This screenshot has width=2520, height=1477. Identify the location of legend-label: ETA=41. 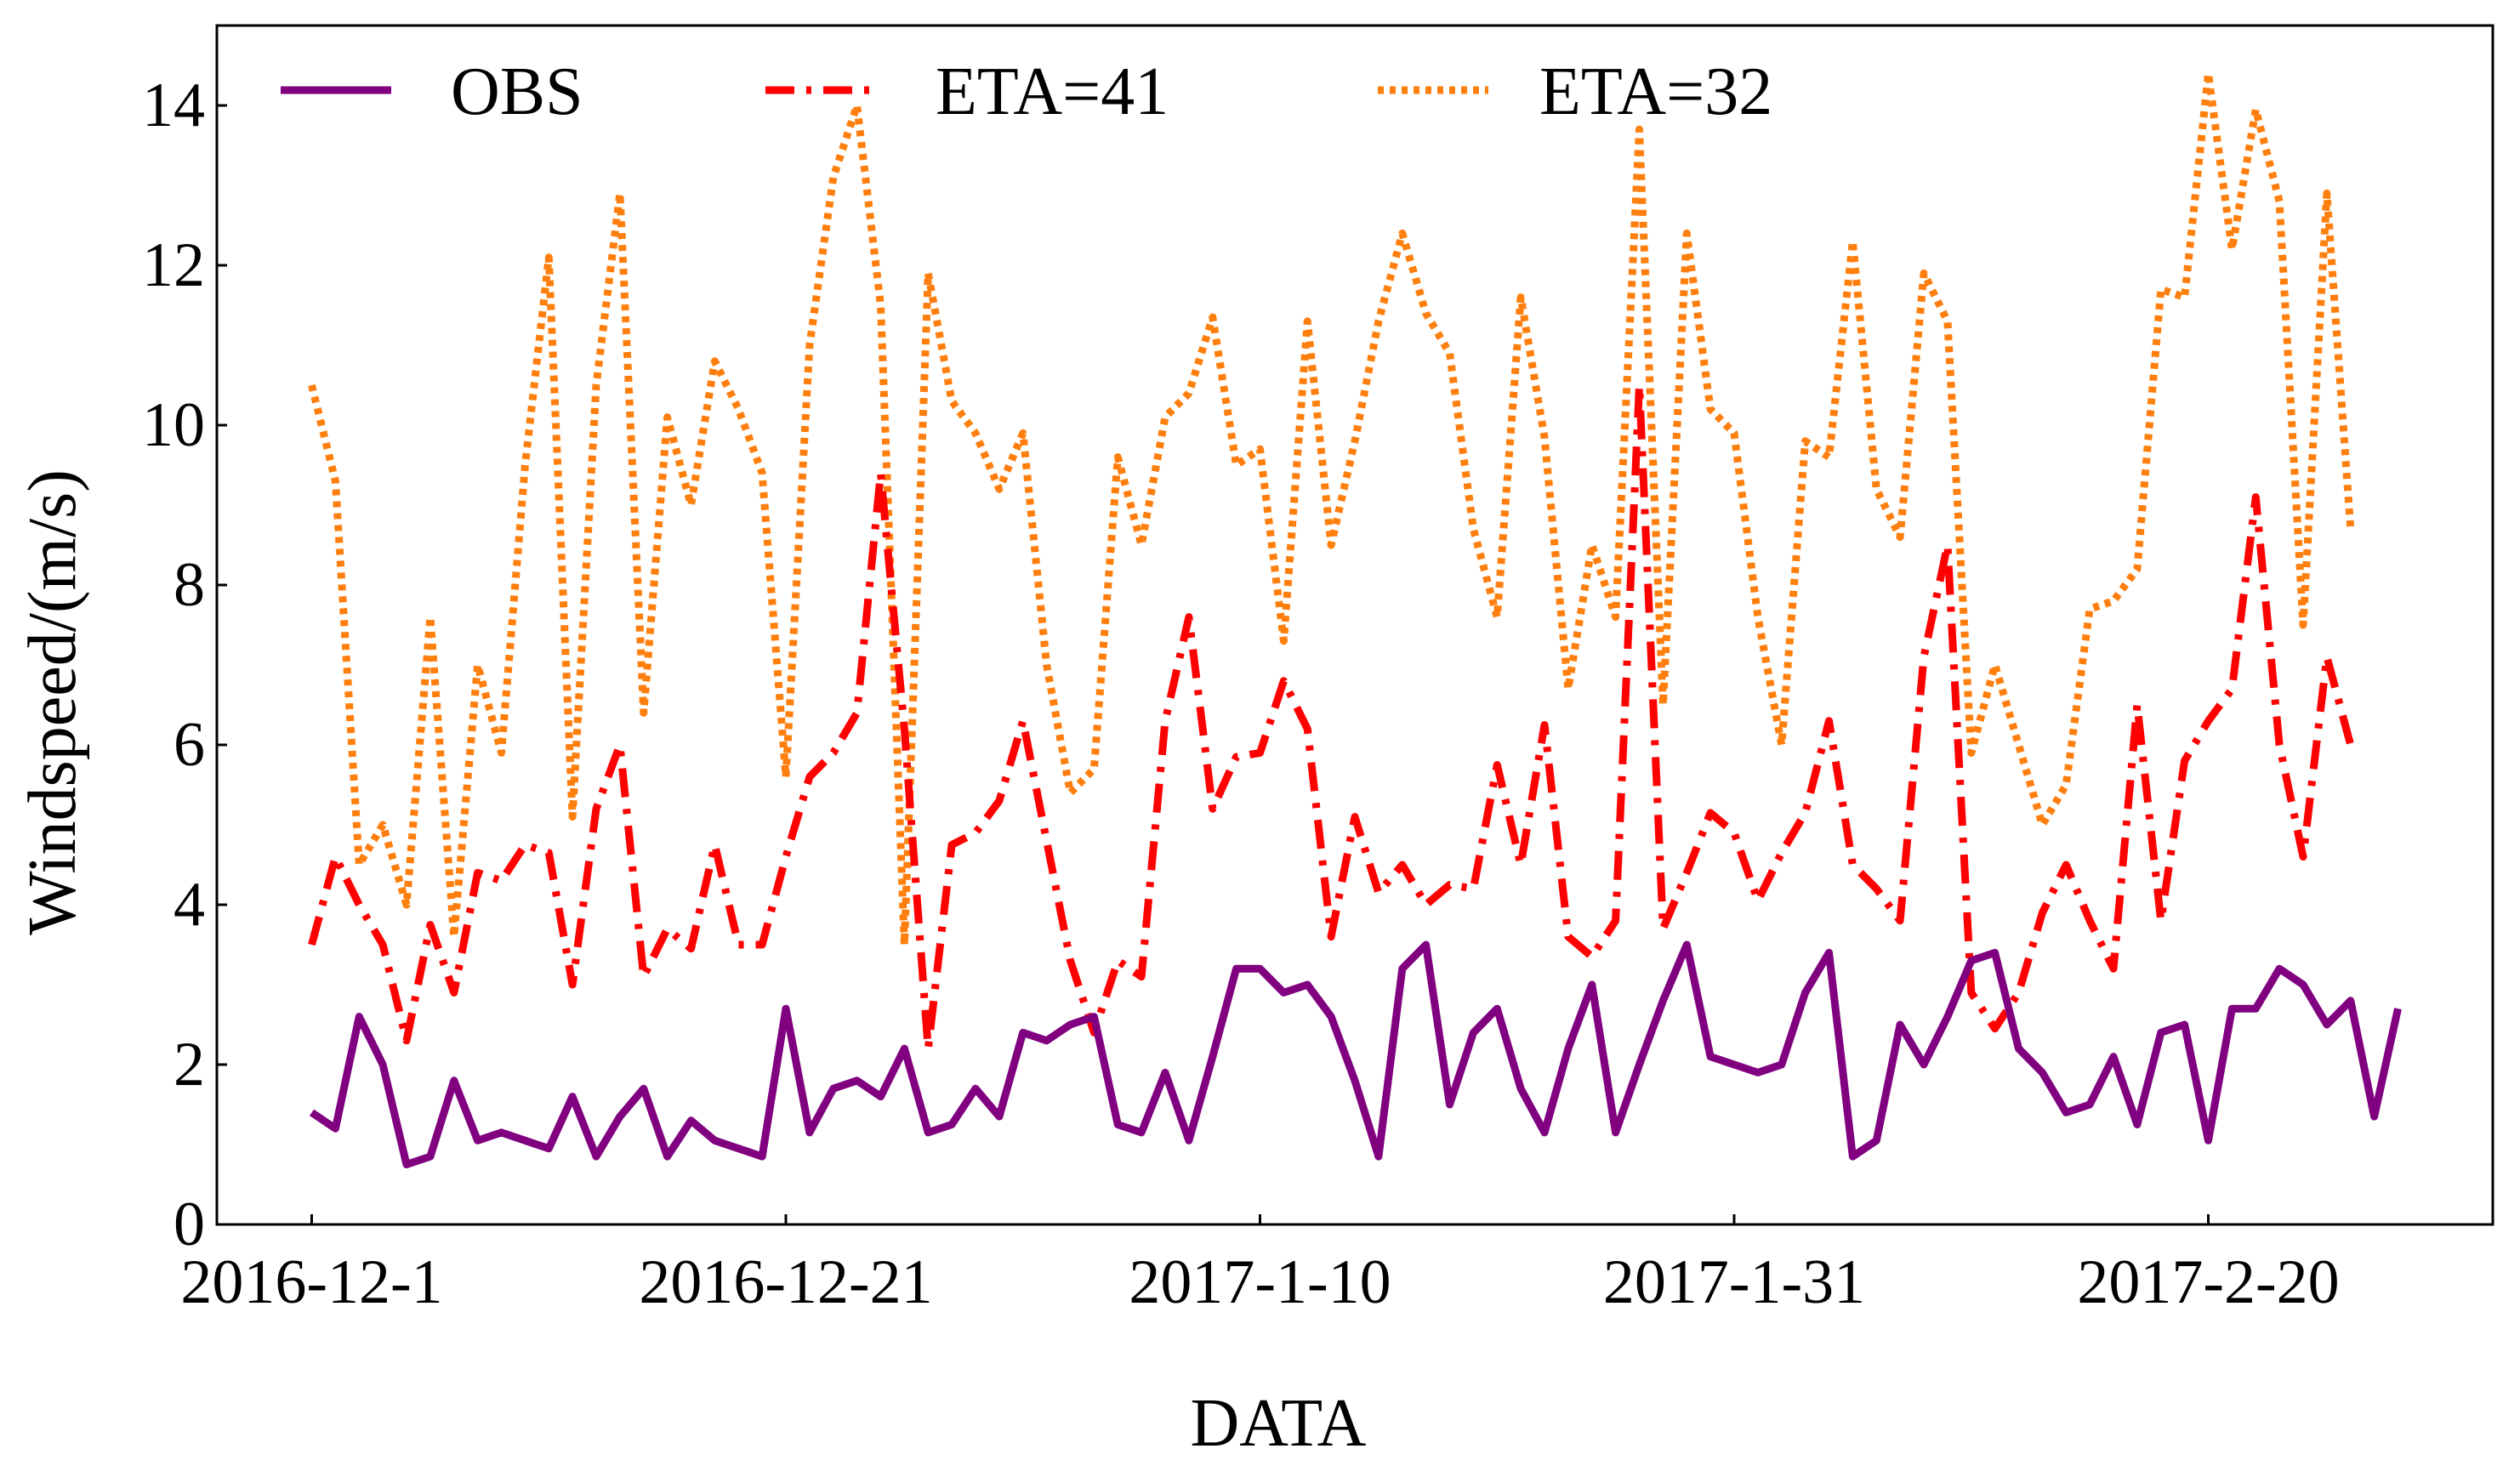
(1052, 91).